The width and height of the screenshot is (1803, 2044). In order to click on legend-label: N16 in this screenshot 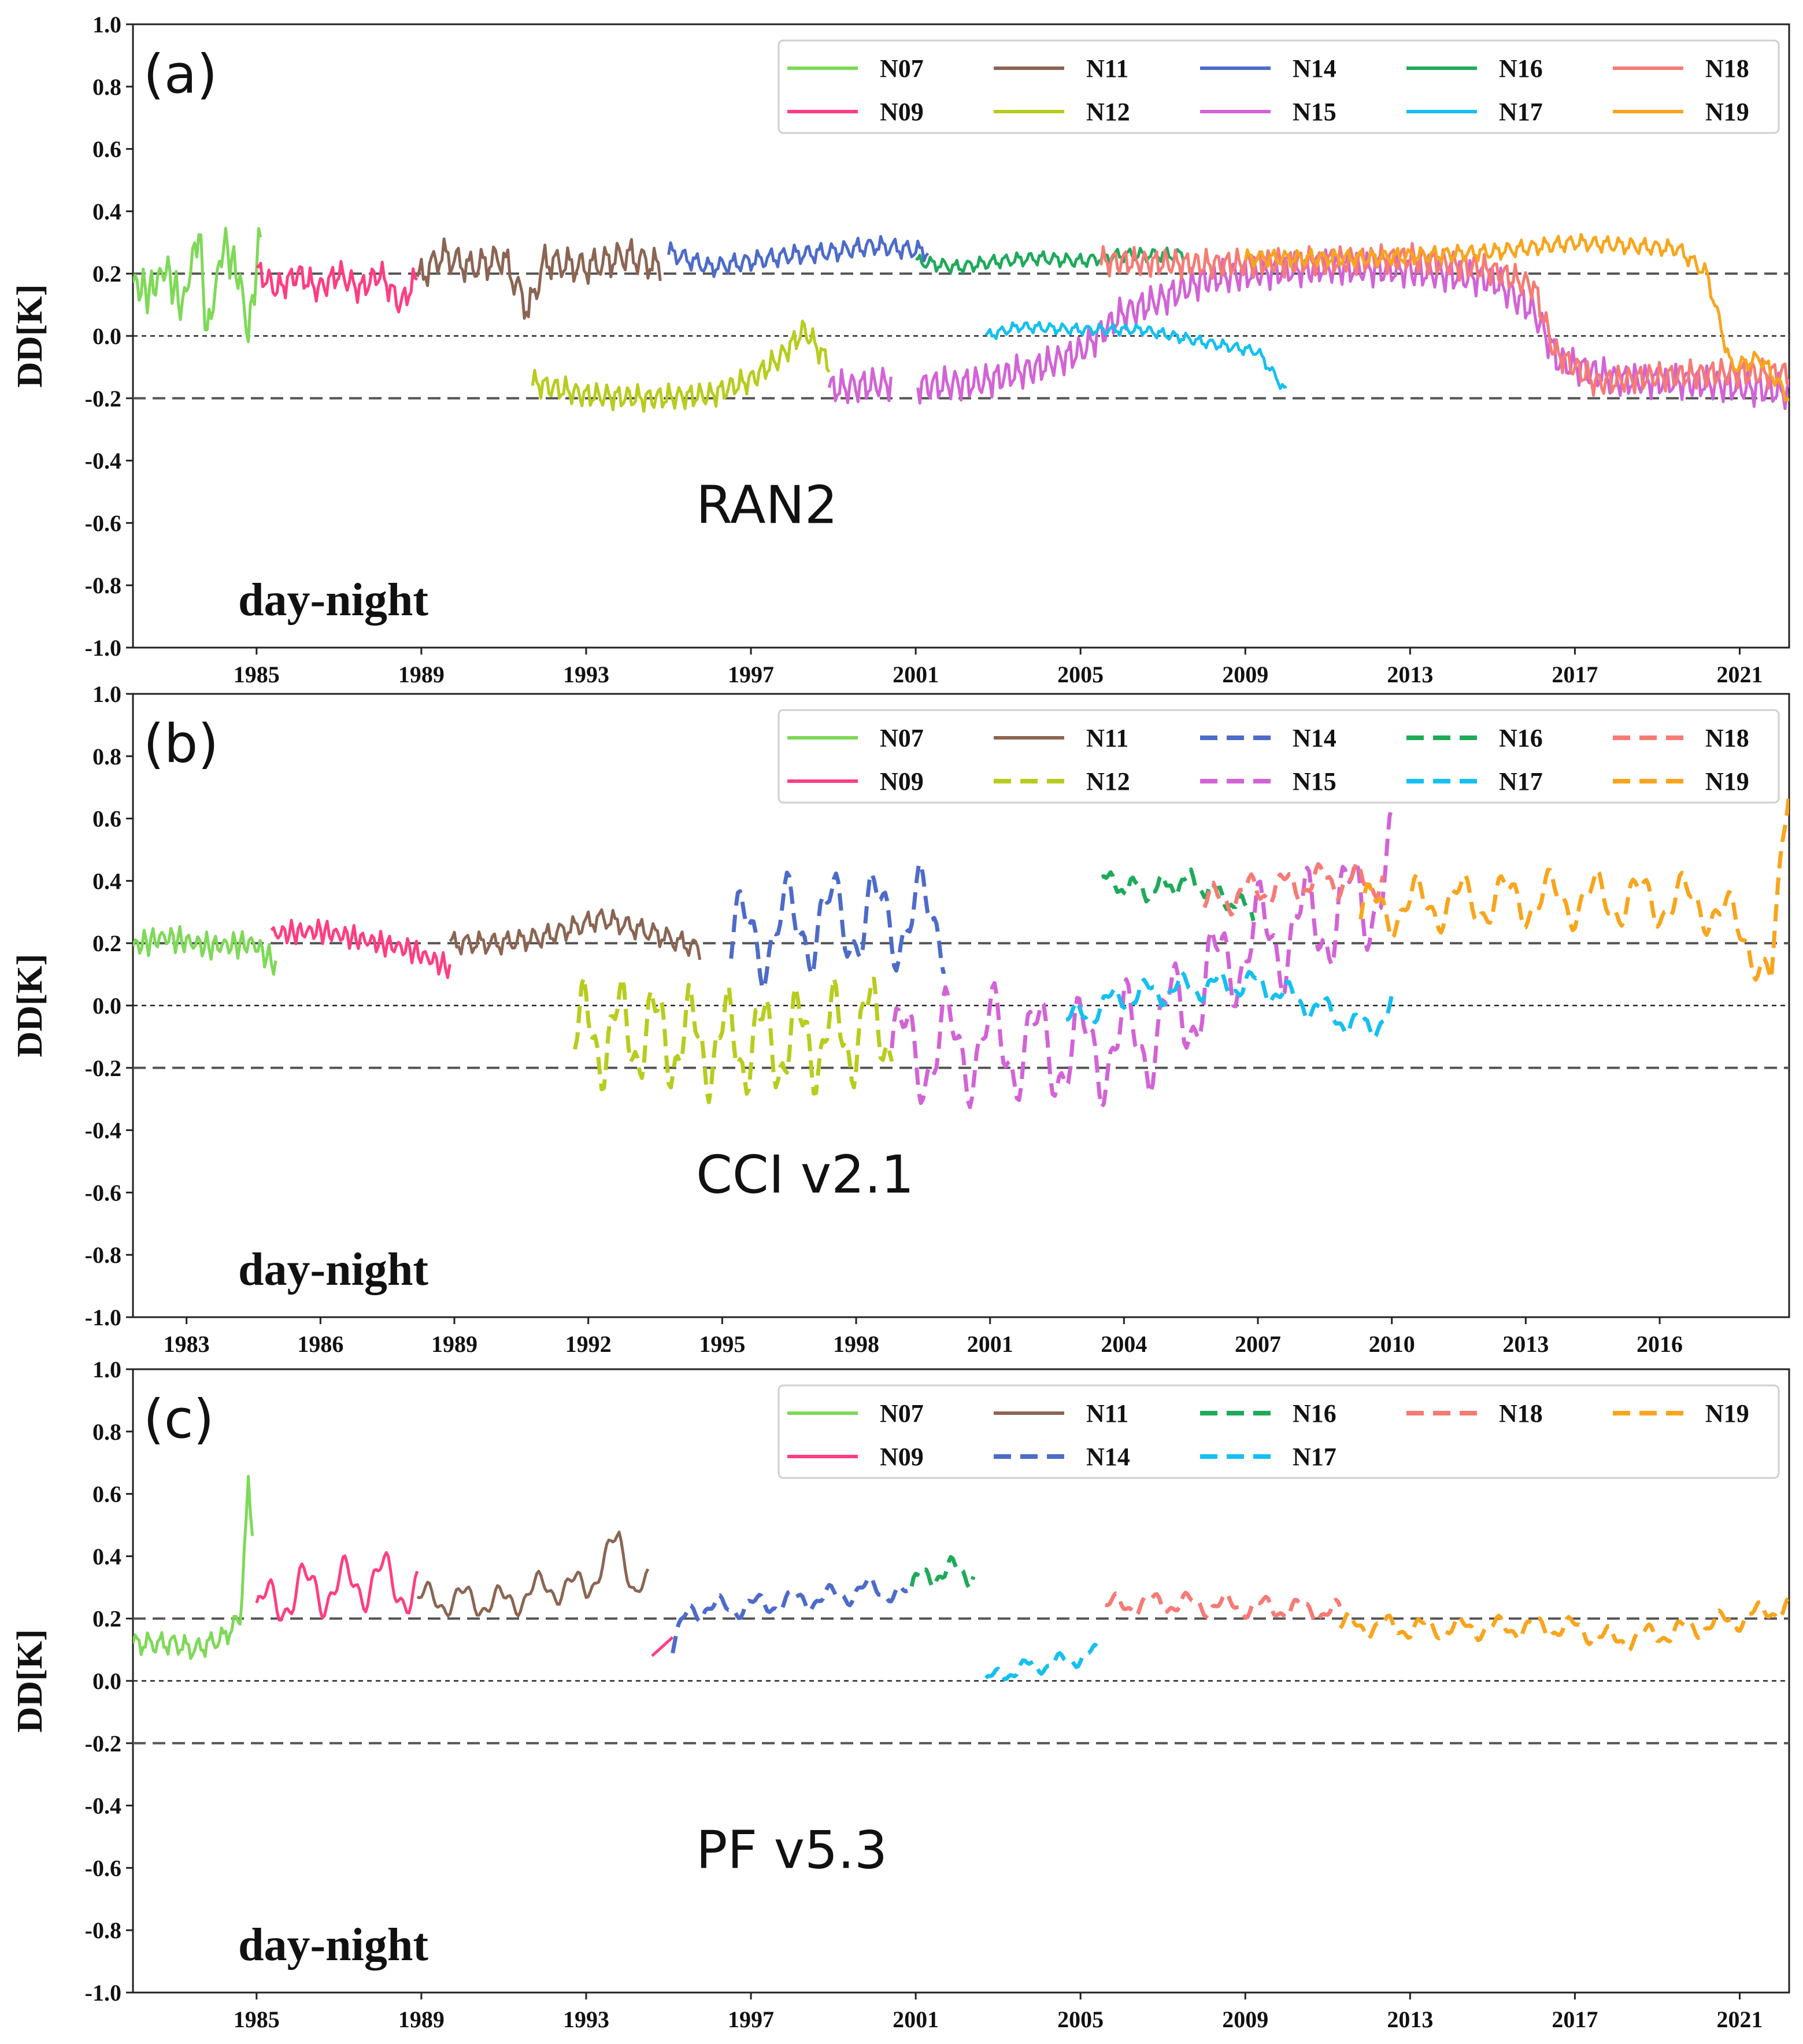, I will do `click(1521, 68)`.